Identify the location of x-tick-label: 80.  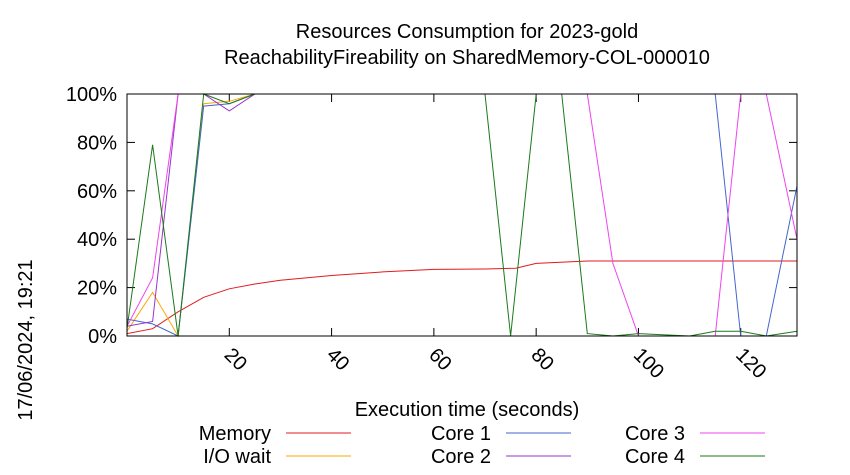
(542, 359).